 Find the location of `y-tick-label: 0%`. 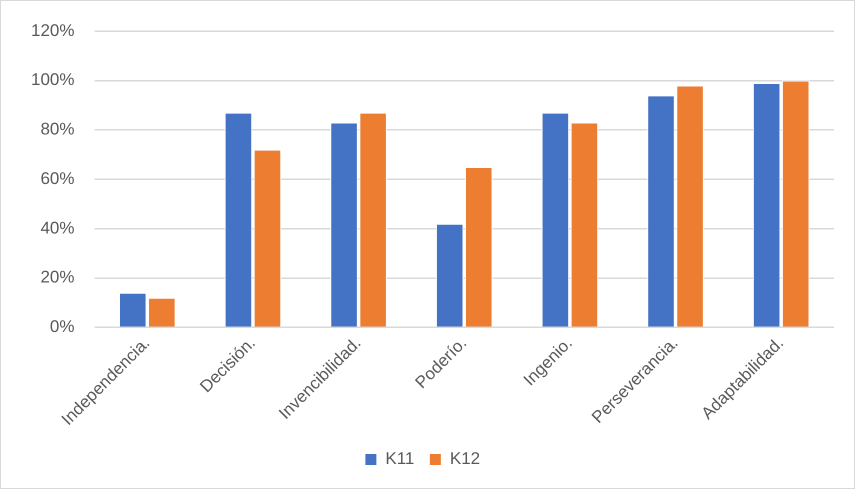

y-tick-label: 0% is located at coordinates (62, 326).